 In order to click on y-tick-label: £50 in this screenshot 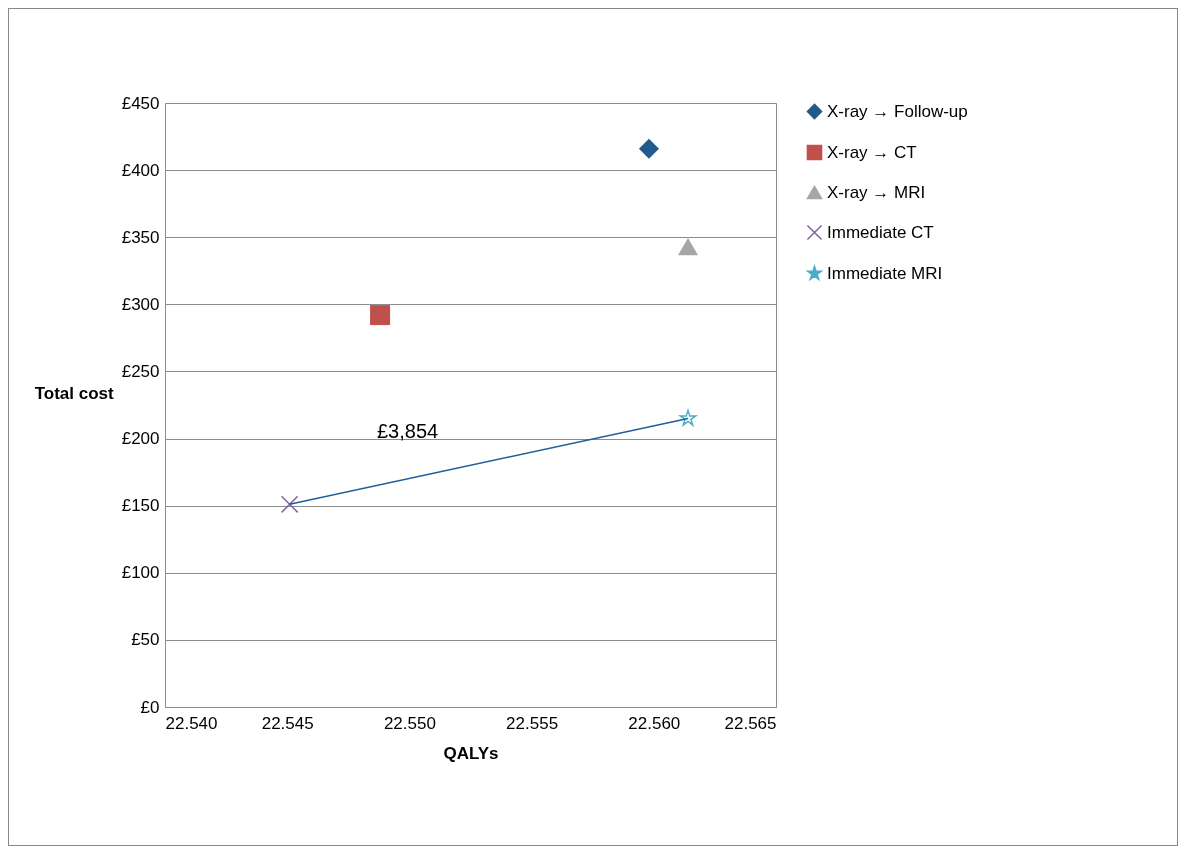, I will do `click(145, 640)`.